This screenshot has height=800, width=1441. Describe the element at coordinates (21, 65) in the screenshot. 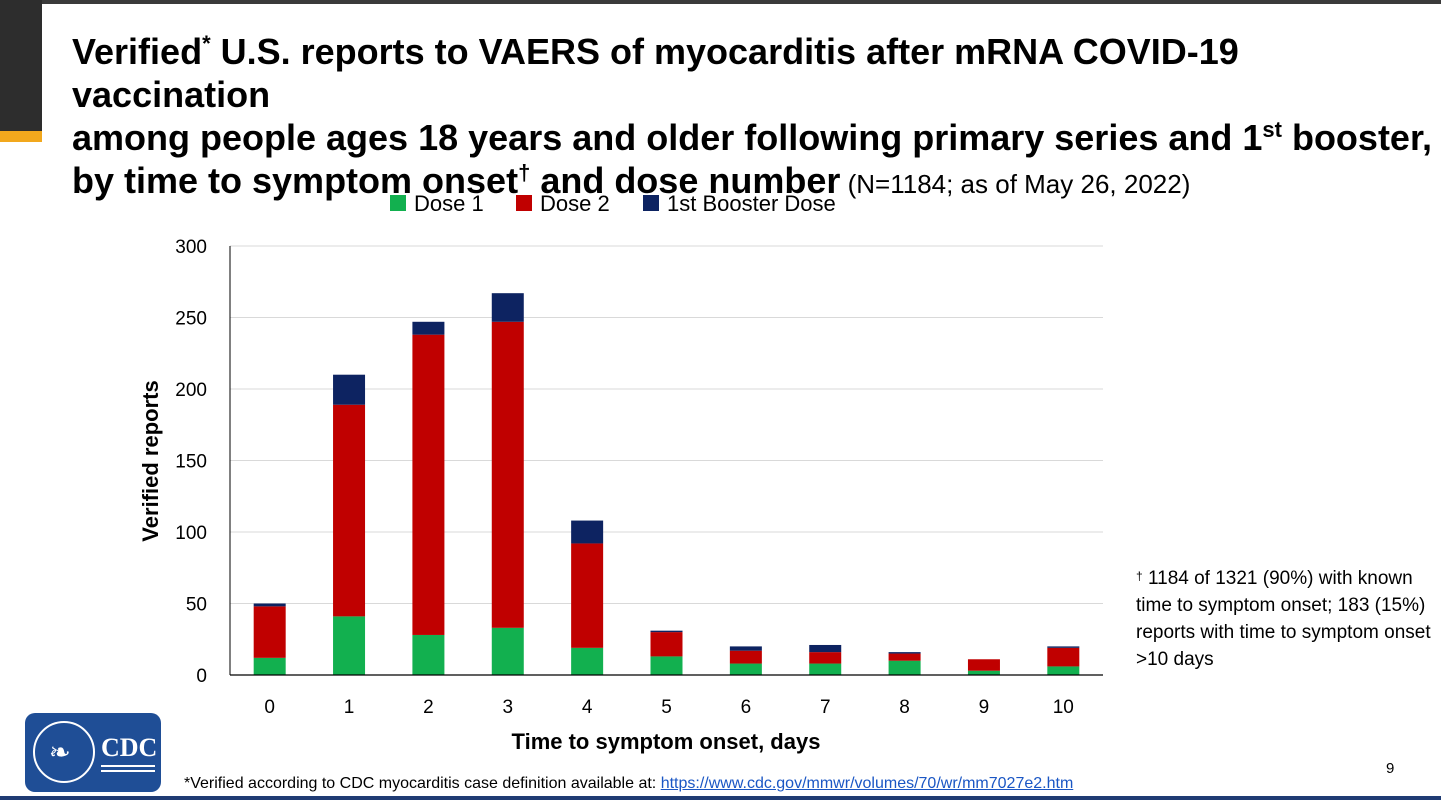

I see `side-decoration` at that location.